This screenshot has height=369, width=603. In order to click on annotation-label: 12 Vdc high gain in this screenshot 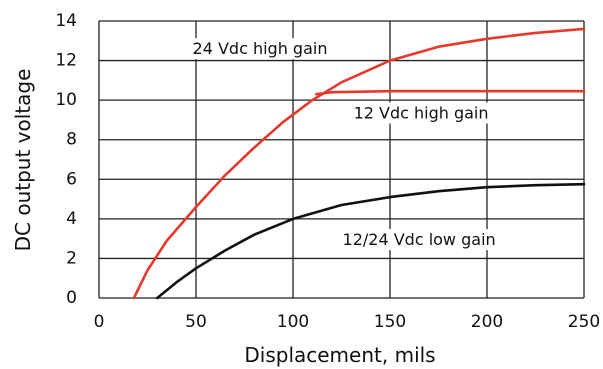, I will do `click(421, 112)`.